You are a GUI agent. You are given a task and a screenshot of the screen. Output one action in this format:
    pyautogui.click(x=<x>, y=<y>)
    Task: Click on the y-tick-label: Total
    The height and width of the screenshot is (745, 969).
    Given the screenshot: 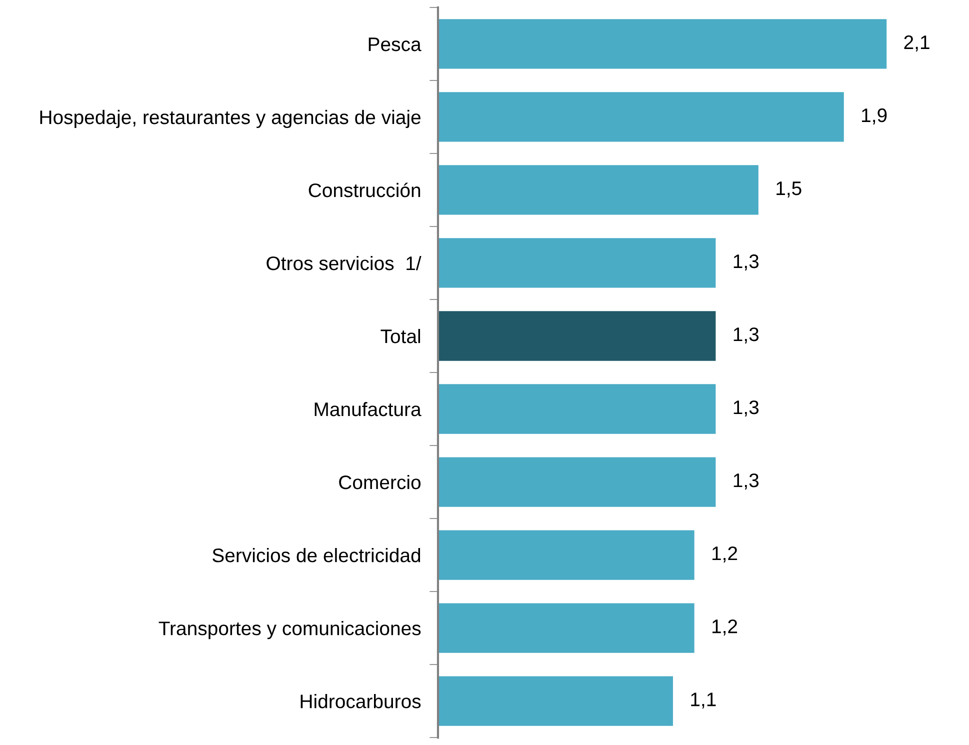 What is the action you would take?
    pyautogui.click(x=400, y=336)
    